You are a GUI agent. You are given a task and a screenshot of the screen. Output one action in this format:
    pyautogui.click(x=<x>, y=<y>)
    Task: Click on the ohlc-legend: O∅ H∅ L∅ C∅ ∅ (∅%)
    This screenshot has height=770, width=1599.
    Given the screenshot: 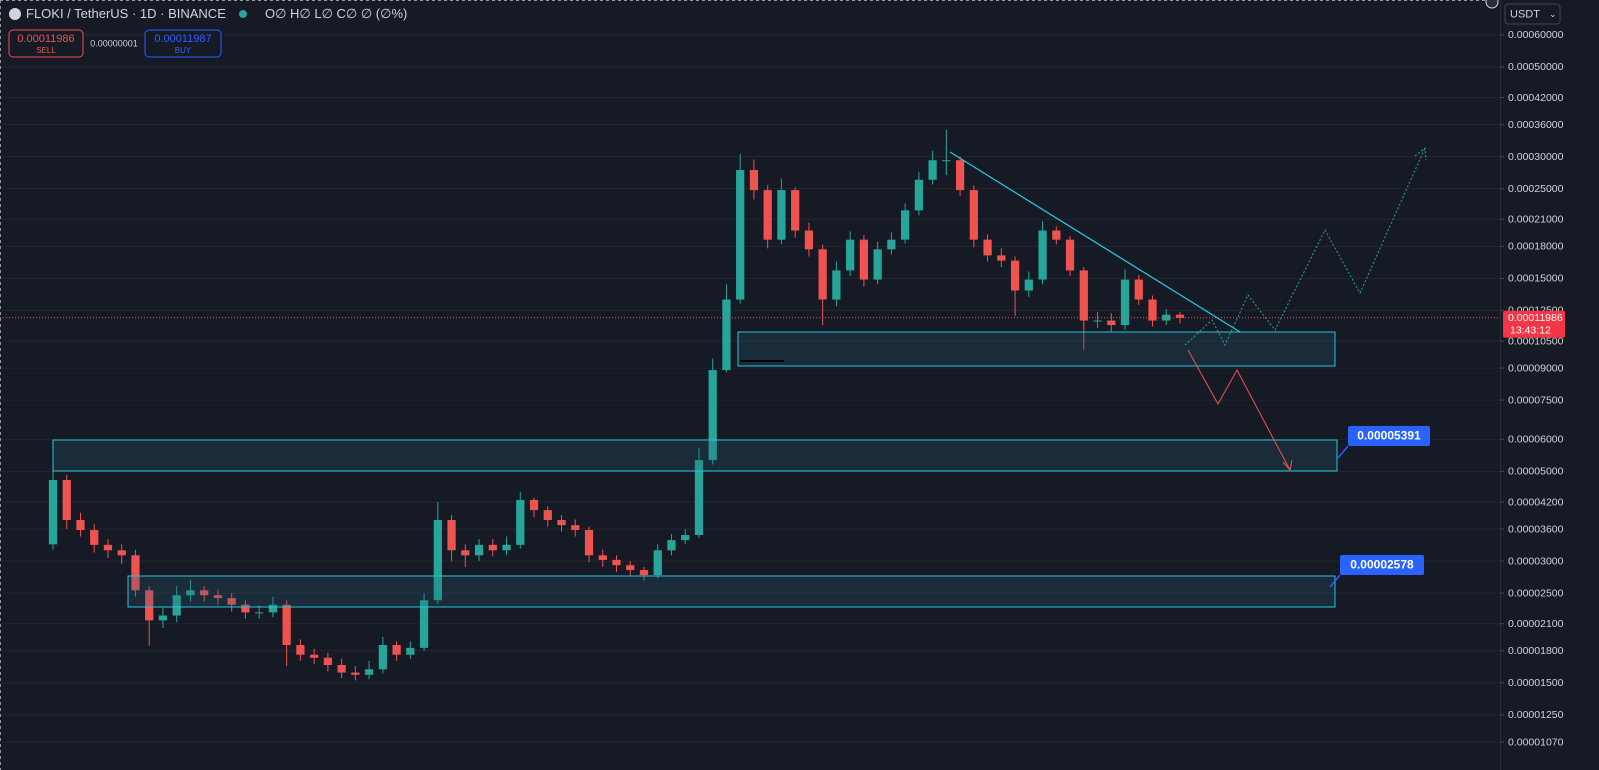 What is the action you would take?
    pyautogui.click(x=336, y=13)
    